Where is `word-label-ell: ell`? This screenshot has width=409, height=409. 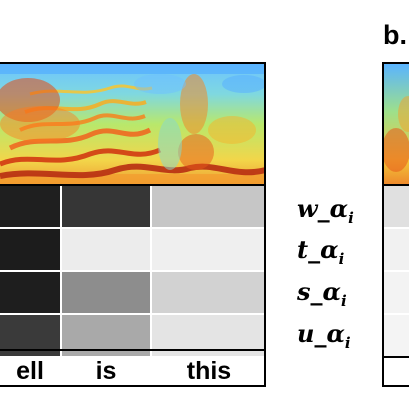
word-label-ell: ell is located at coordinates (30, 371).